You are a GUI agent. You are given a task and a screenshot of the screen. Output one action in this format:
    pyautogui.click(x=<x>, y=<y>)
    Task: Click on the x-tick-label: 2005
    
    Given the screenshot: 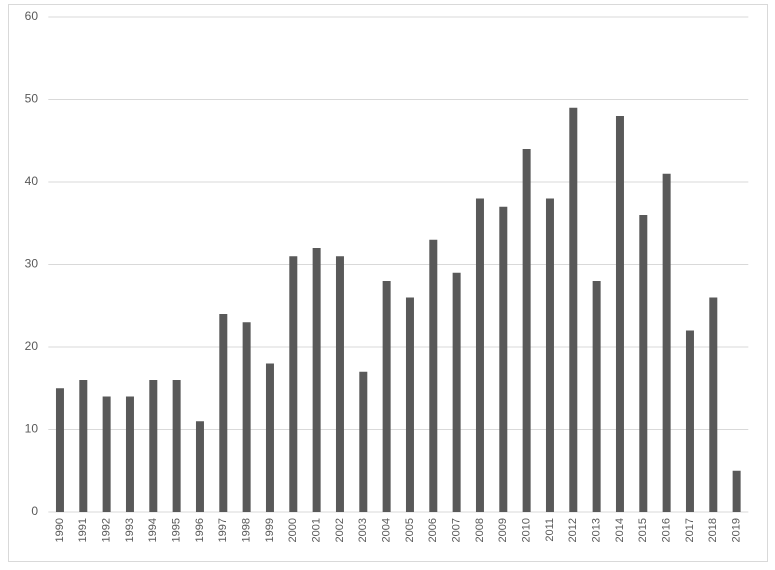 What is the action you would take?
    pyautogui.click(x=410, y=530)
    